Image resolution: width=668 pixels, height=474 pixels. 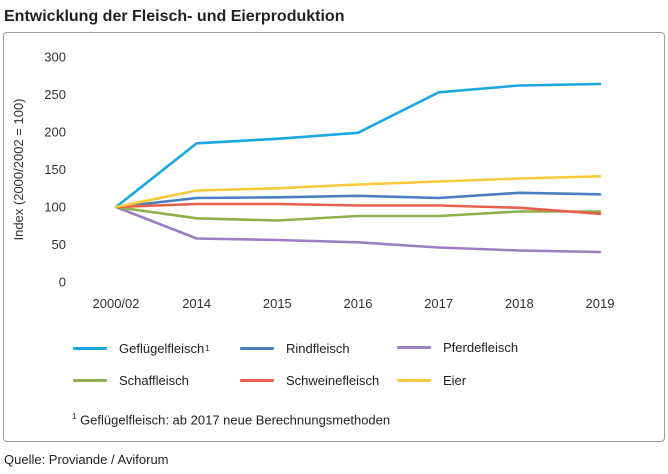 What do you see at coordinates (59, 244) in the screenshot?
I see `y-tick-label: 50` at bounding box center [59, 244].